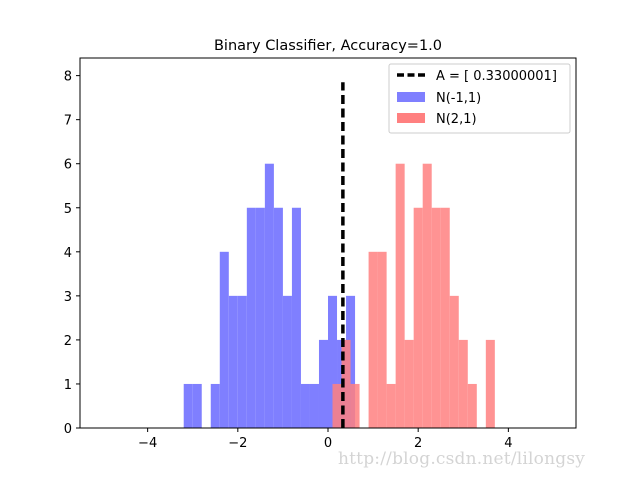 This screenshot has width=640, height=480. Describe the element at coordinates (508, 443) in the screenshot. I see `x-tick-label-4: 4` at that location.